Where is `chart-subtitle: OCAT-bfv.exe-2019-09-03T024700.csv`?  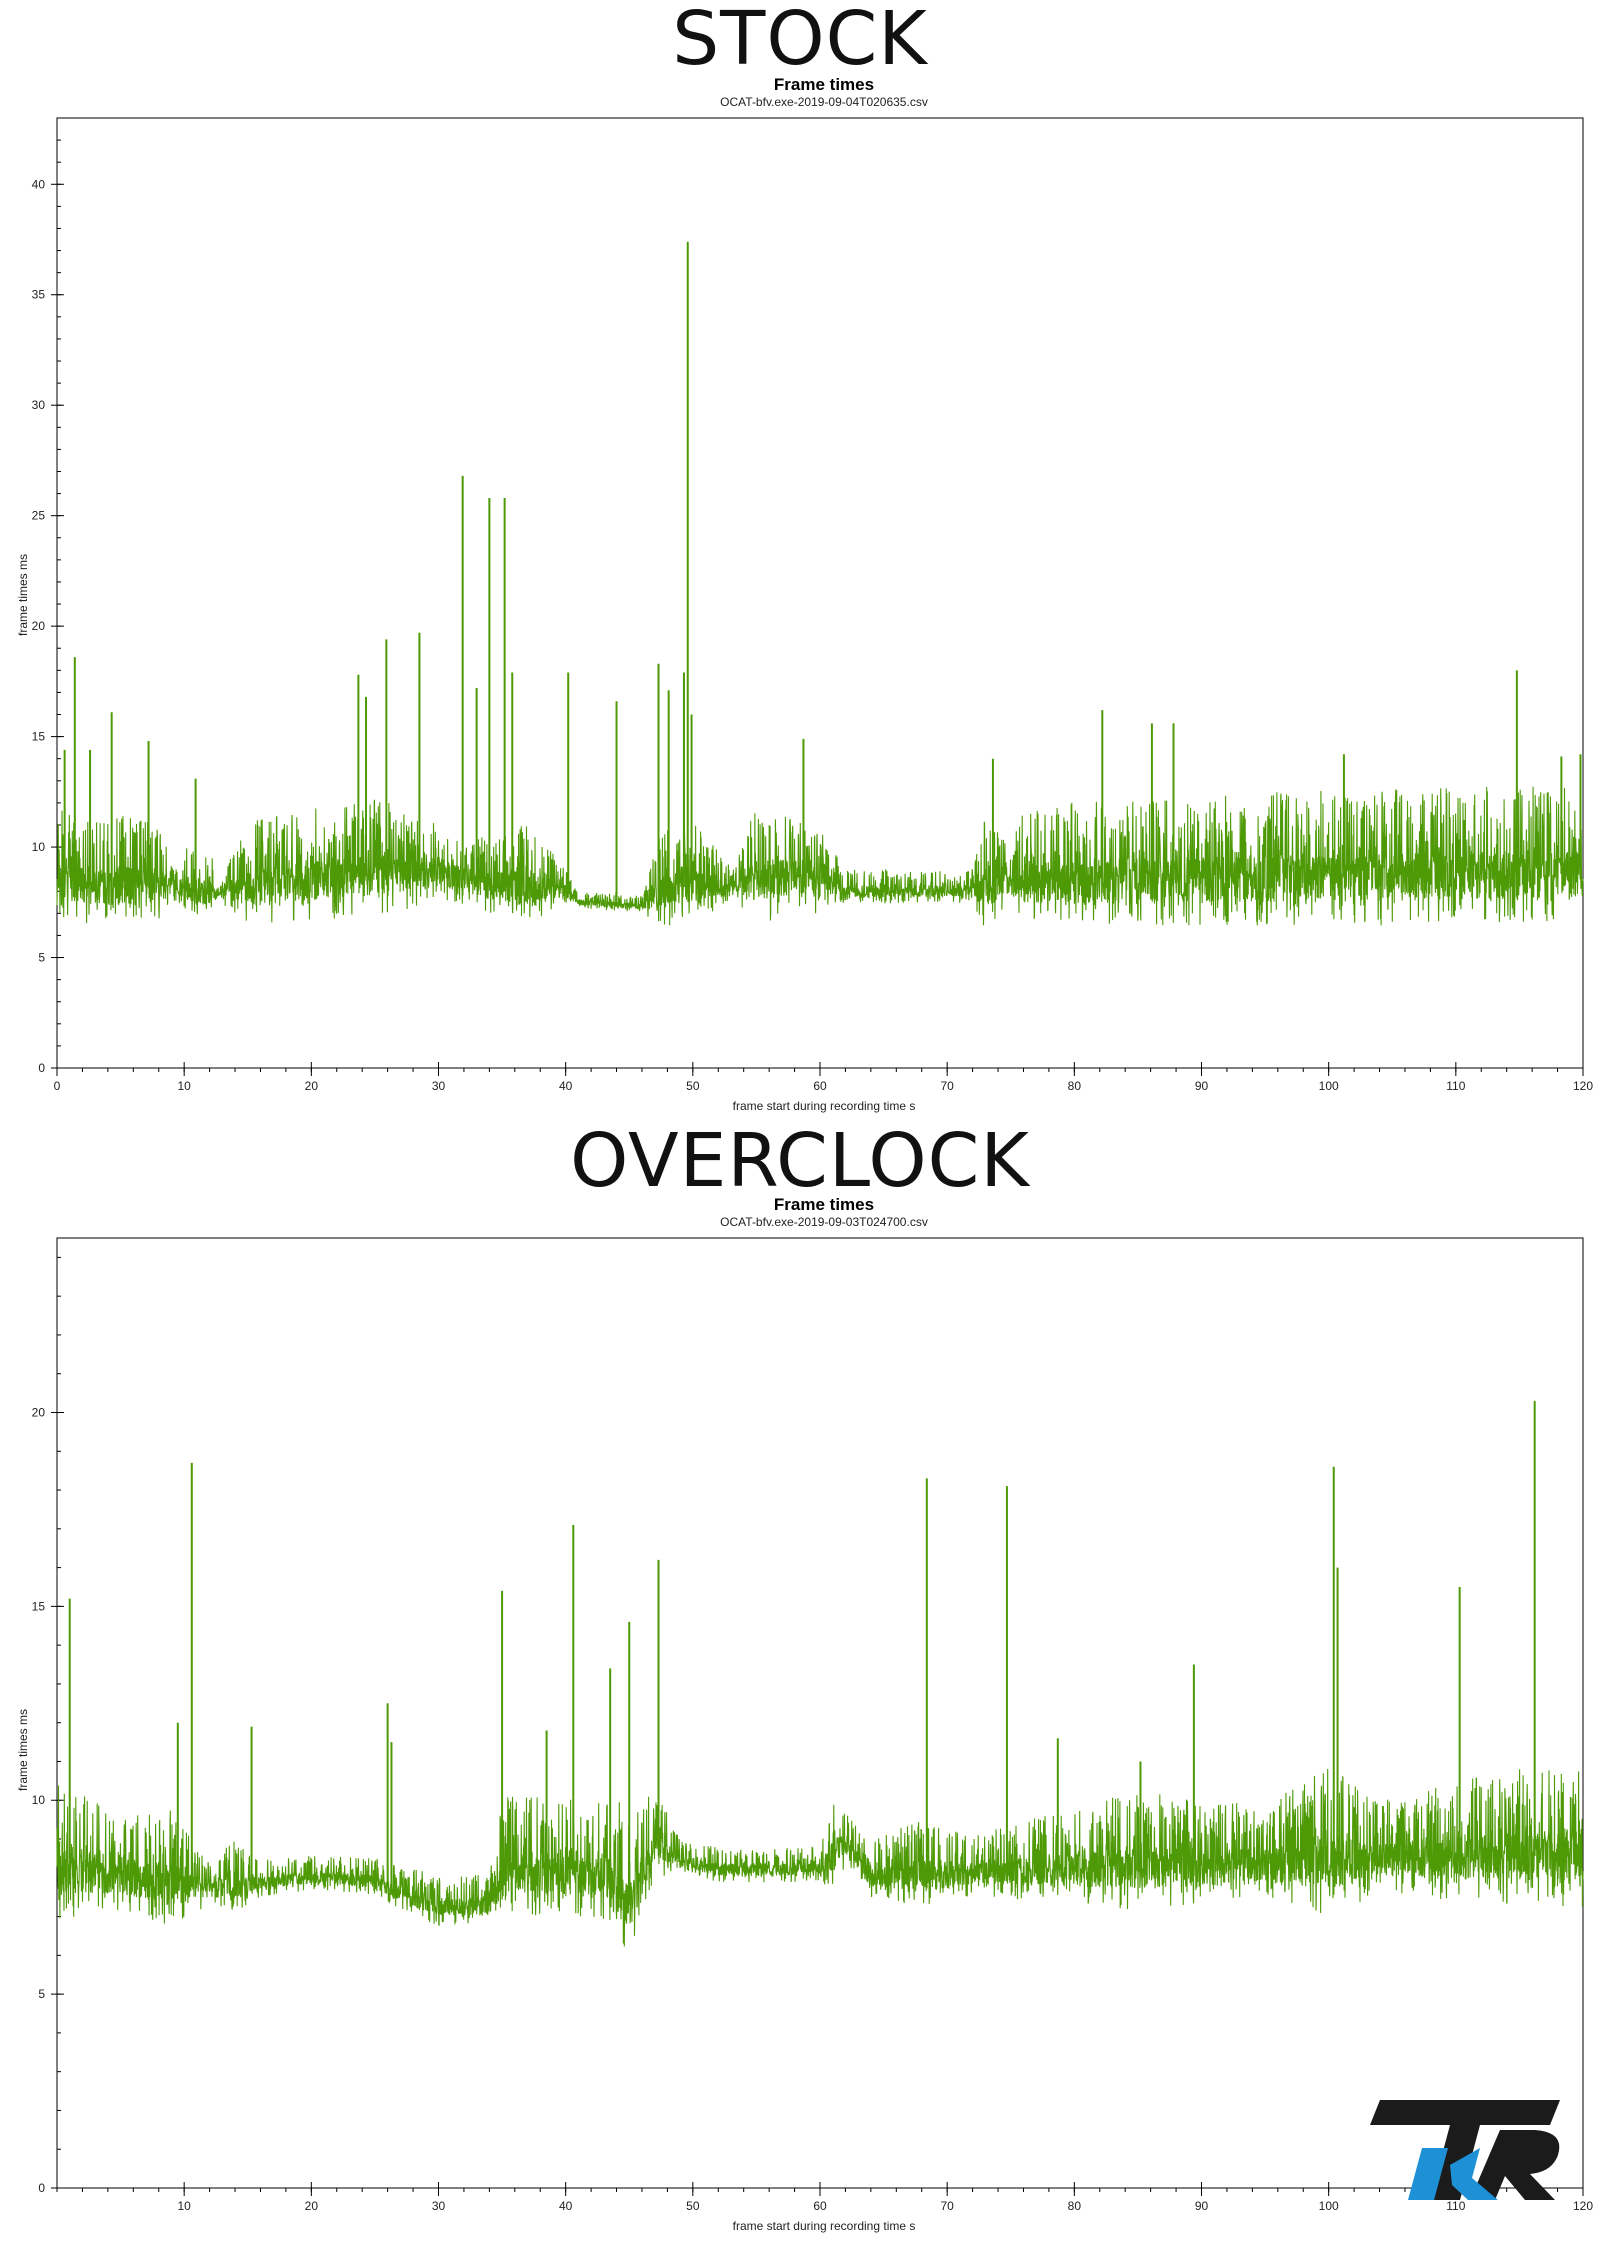 chart-subtitle: OCAT-bfv.exe-2019-09-03T024700.csv is located at coordinates (824, 1222).